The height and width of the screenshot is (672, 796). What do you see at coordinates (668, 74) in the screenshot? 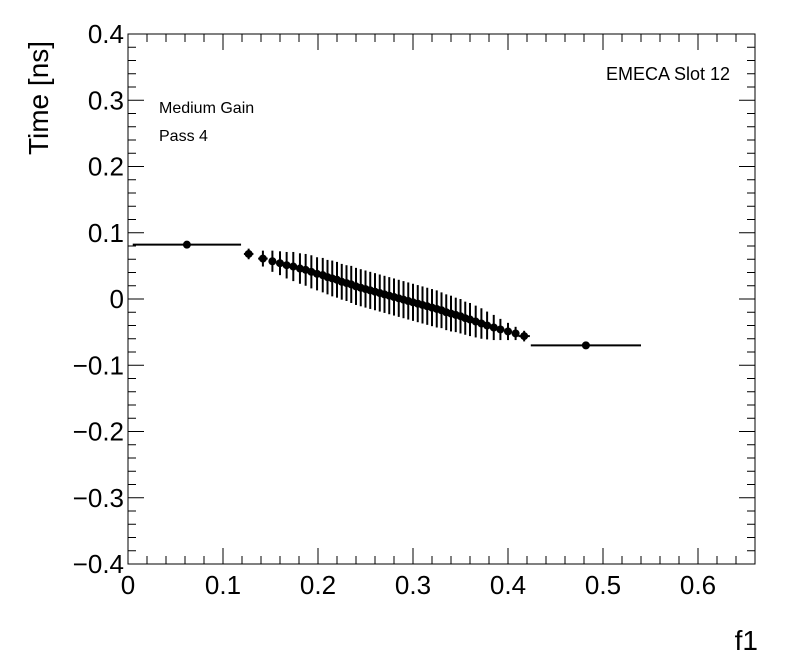
I see `slot-label: EMECA Slot 12` at bounding box center [668, 74].